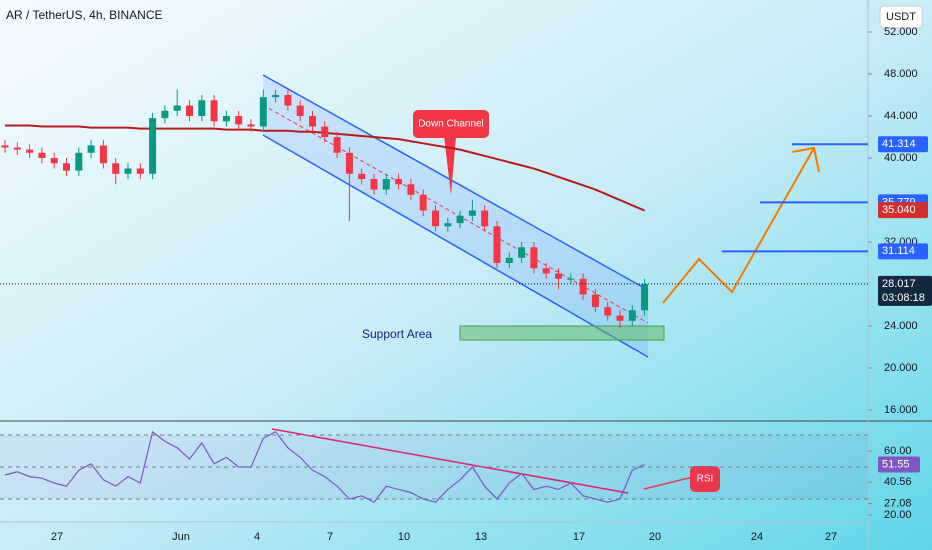  Describe the element at coordinates (901, 158) in the screenshot. I see `y-tick-label: 40.000` at that location.